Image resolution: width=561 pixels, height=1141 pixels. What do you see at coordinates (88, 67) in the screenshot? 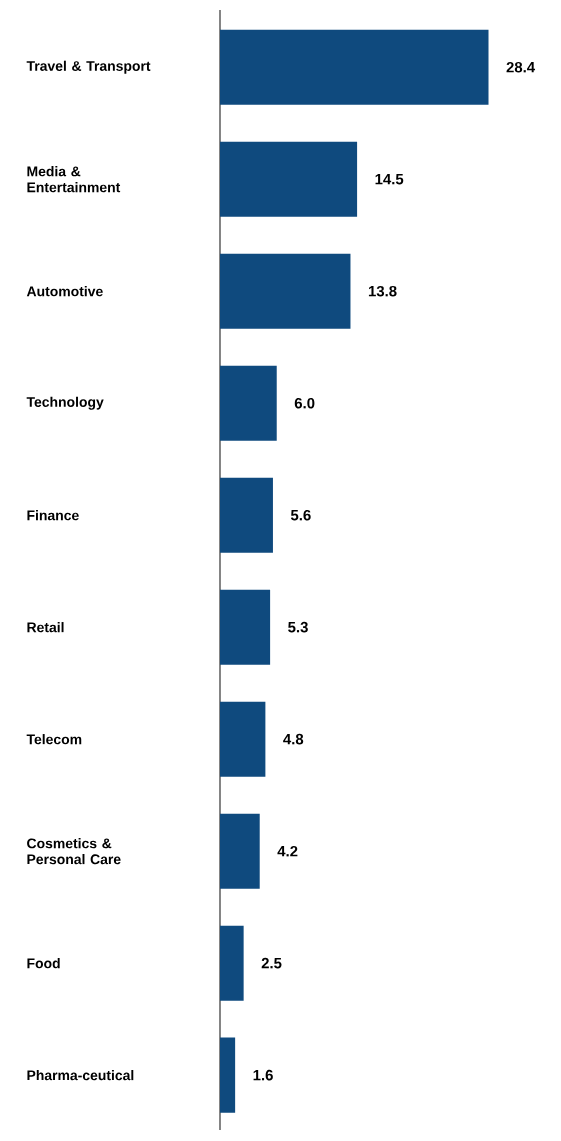
I see `y-tick-label: Travel & Transport` at bounding box center [88, 67].